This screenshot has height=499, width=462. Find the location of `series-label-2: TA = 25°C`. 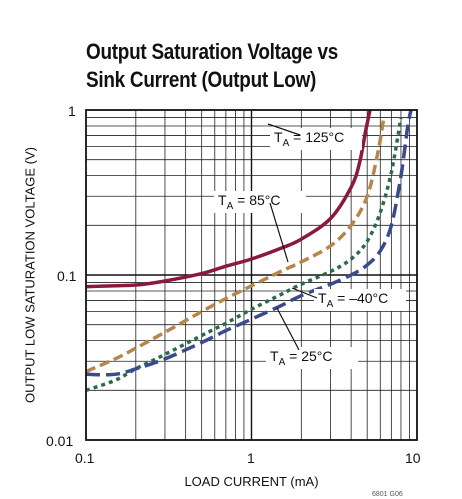

series-label-2: TA = 25°C is located at coordinates (301, 358).